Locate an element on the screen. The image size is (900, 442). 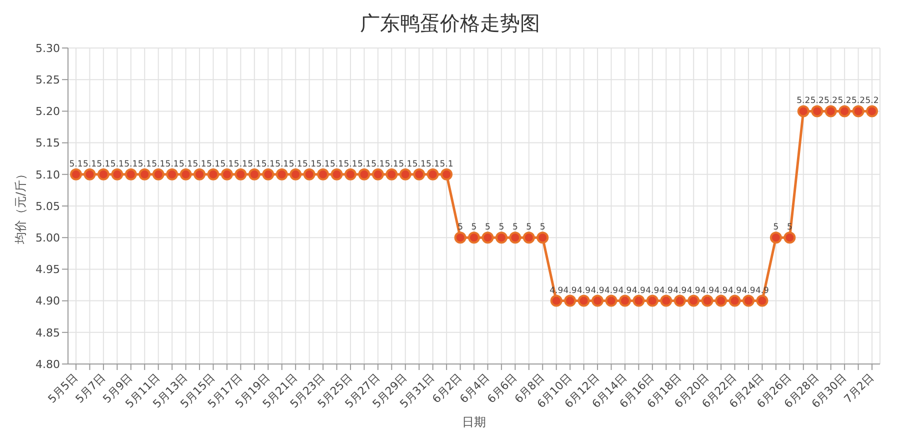
x-axis-title: 日期 is located at coordinates (474, 422).